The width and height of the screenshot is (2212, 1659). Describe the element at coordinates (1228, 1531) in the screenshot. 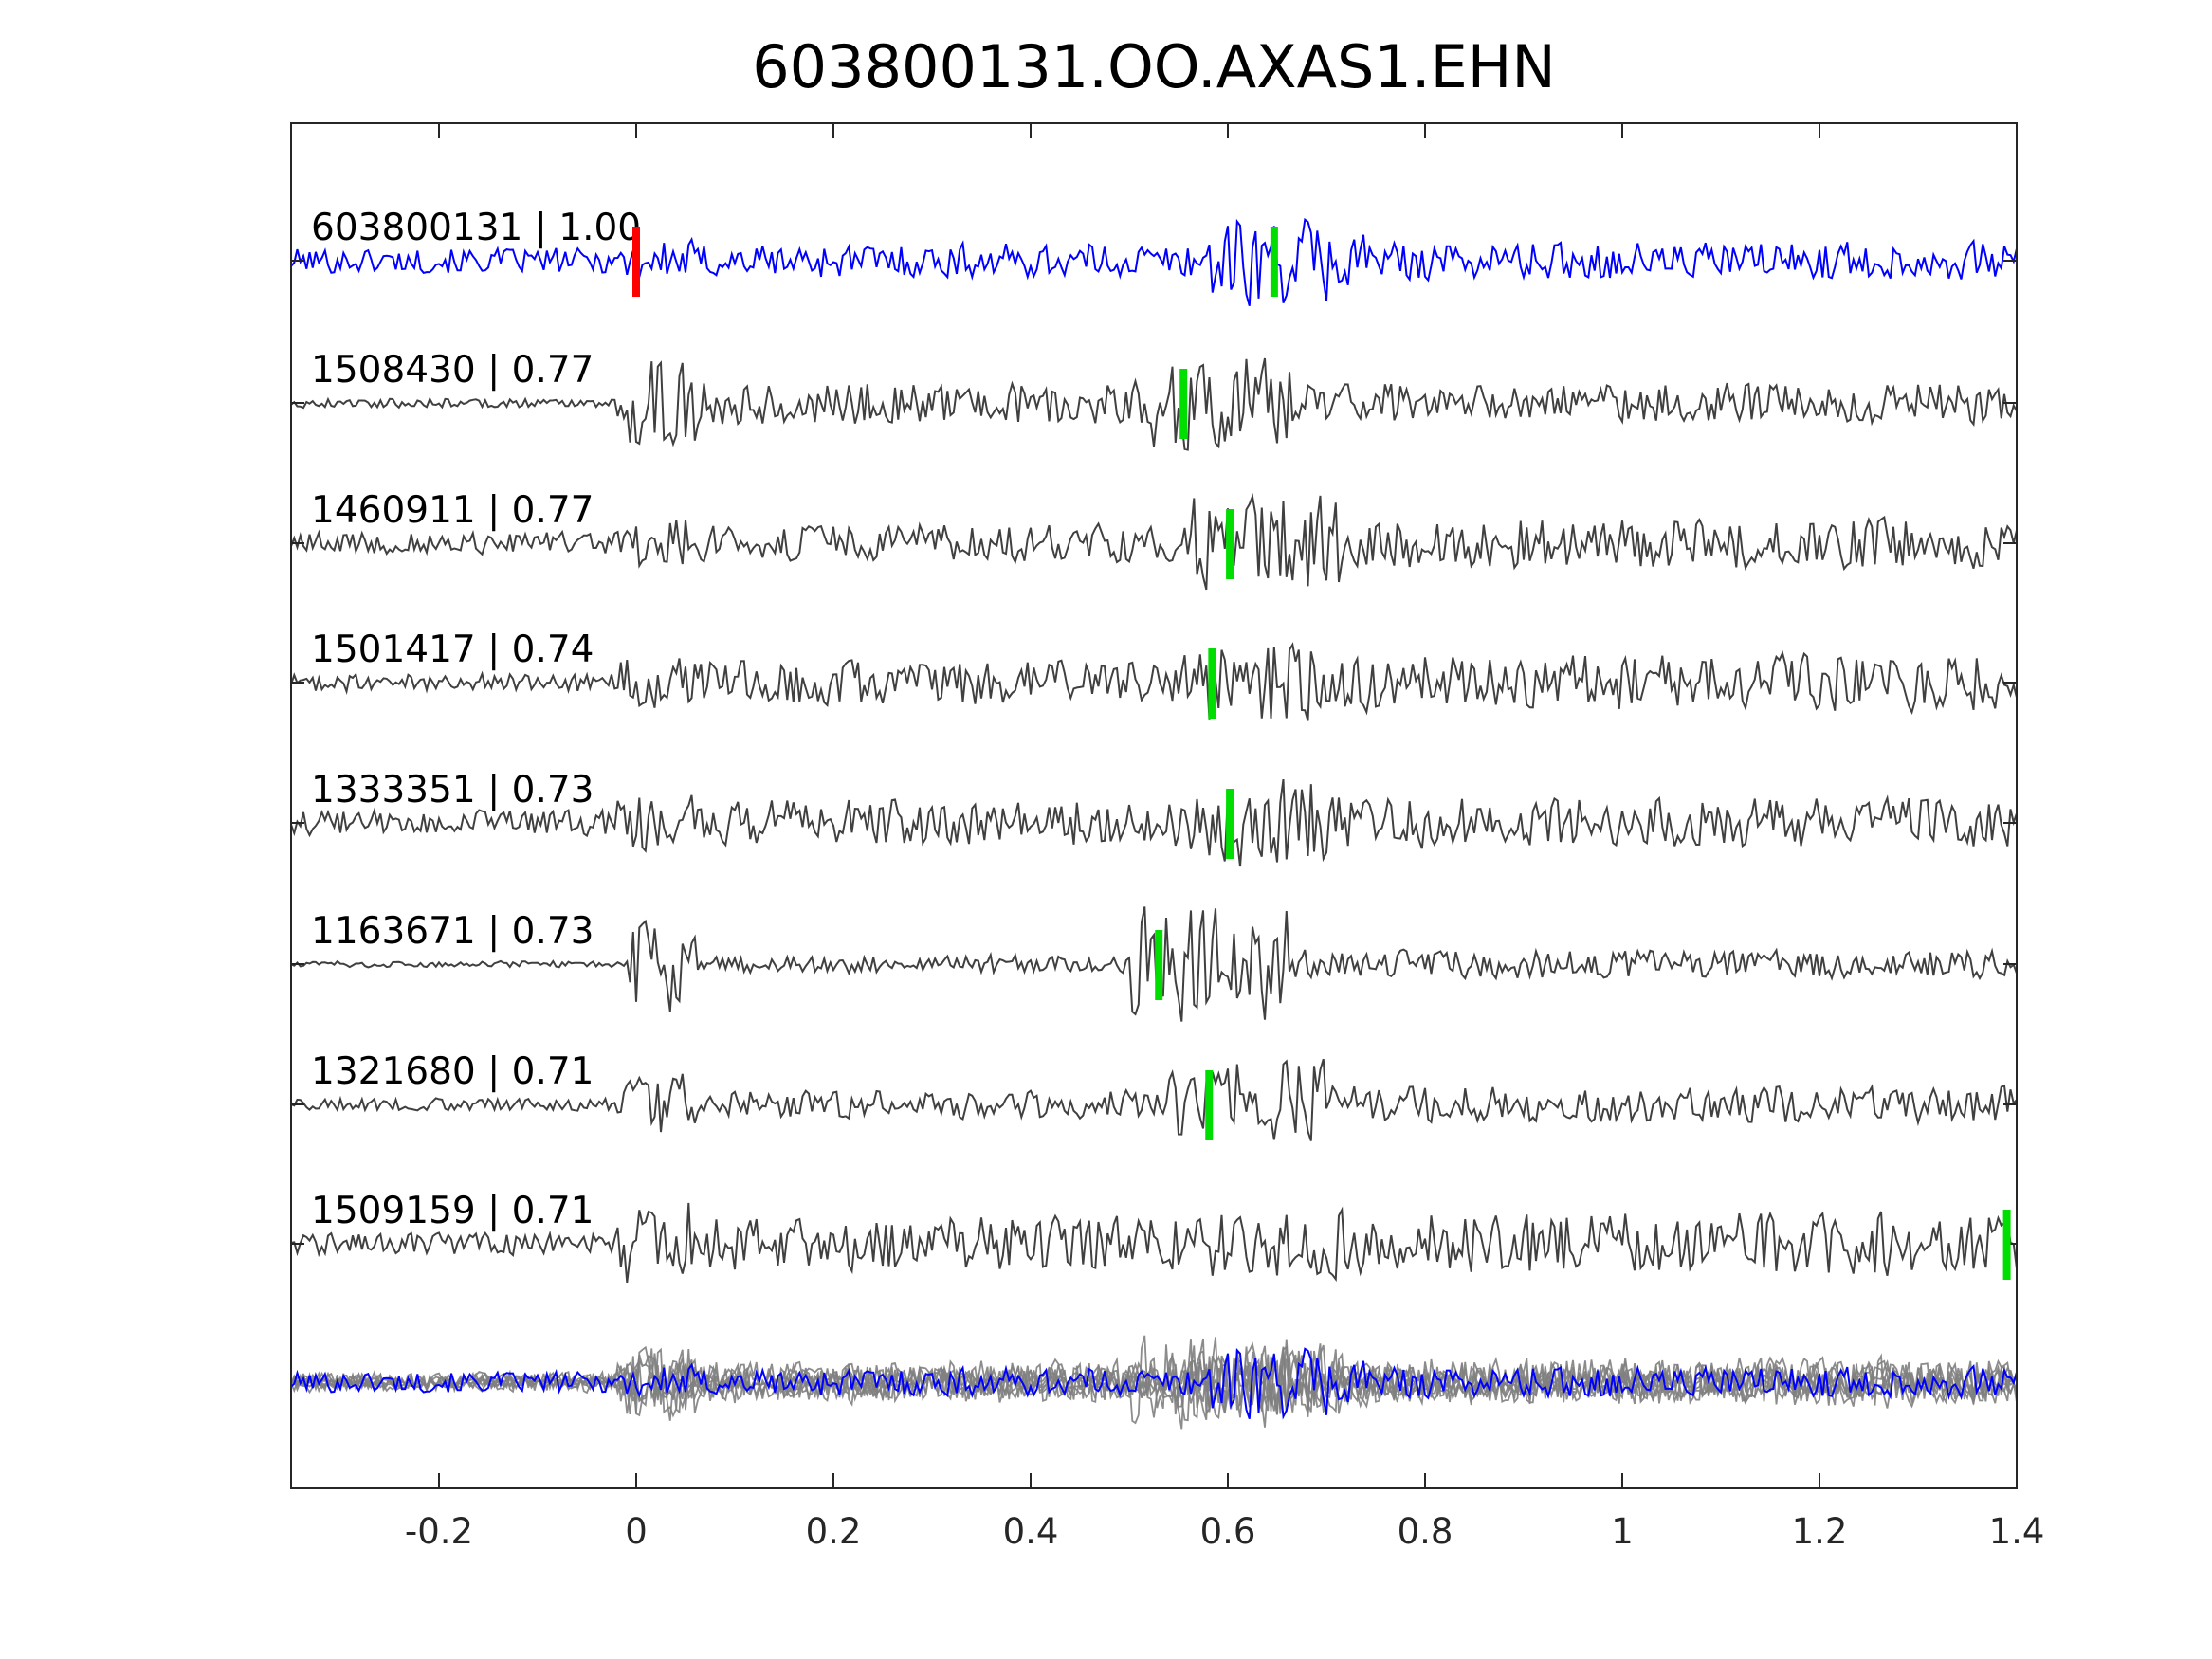

I see `x-tick-label: 0.6` at that location.